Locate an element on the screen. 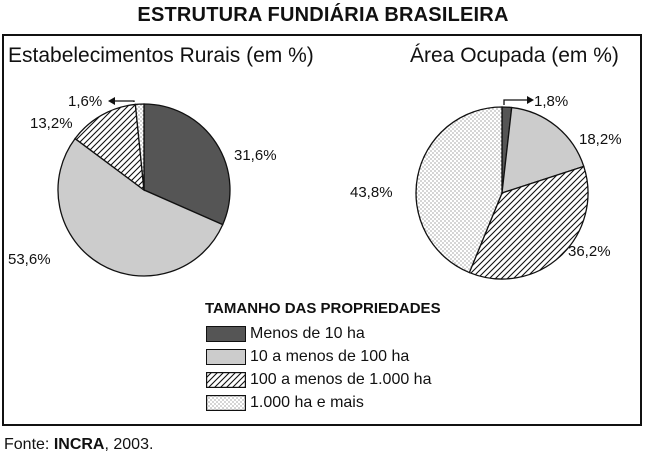  legend-item-100-1000: 100 a menos de 1.000 ha is located at coordinates (318, 380).